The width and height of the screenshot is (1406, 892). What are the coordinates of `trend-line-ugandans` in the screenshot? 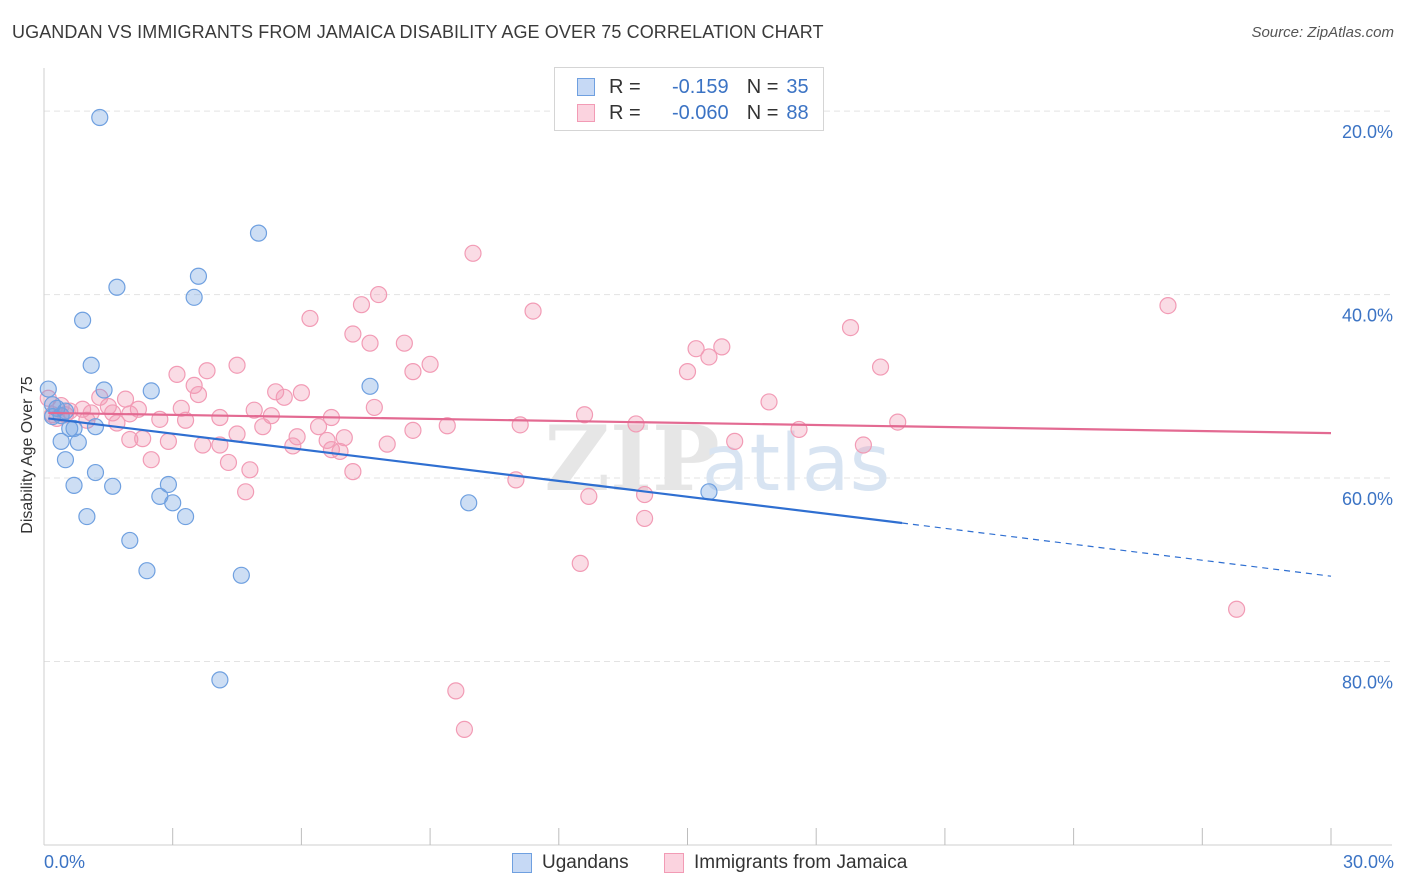 It's located at (475, 471).